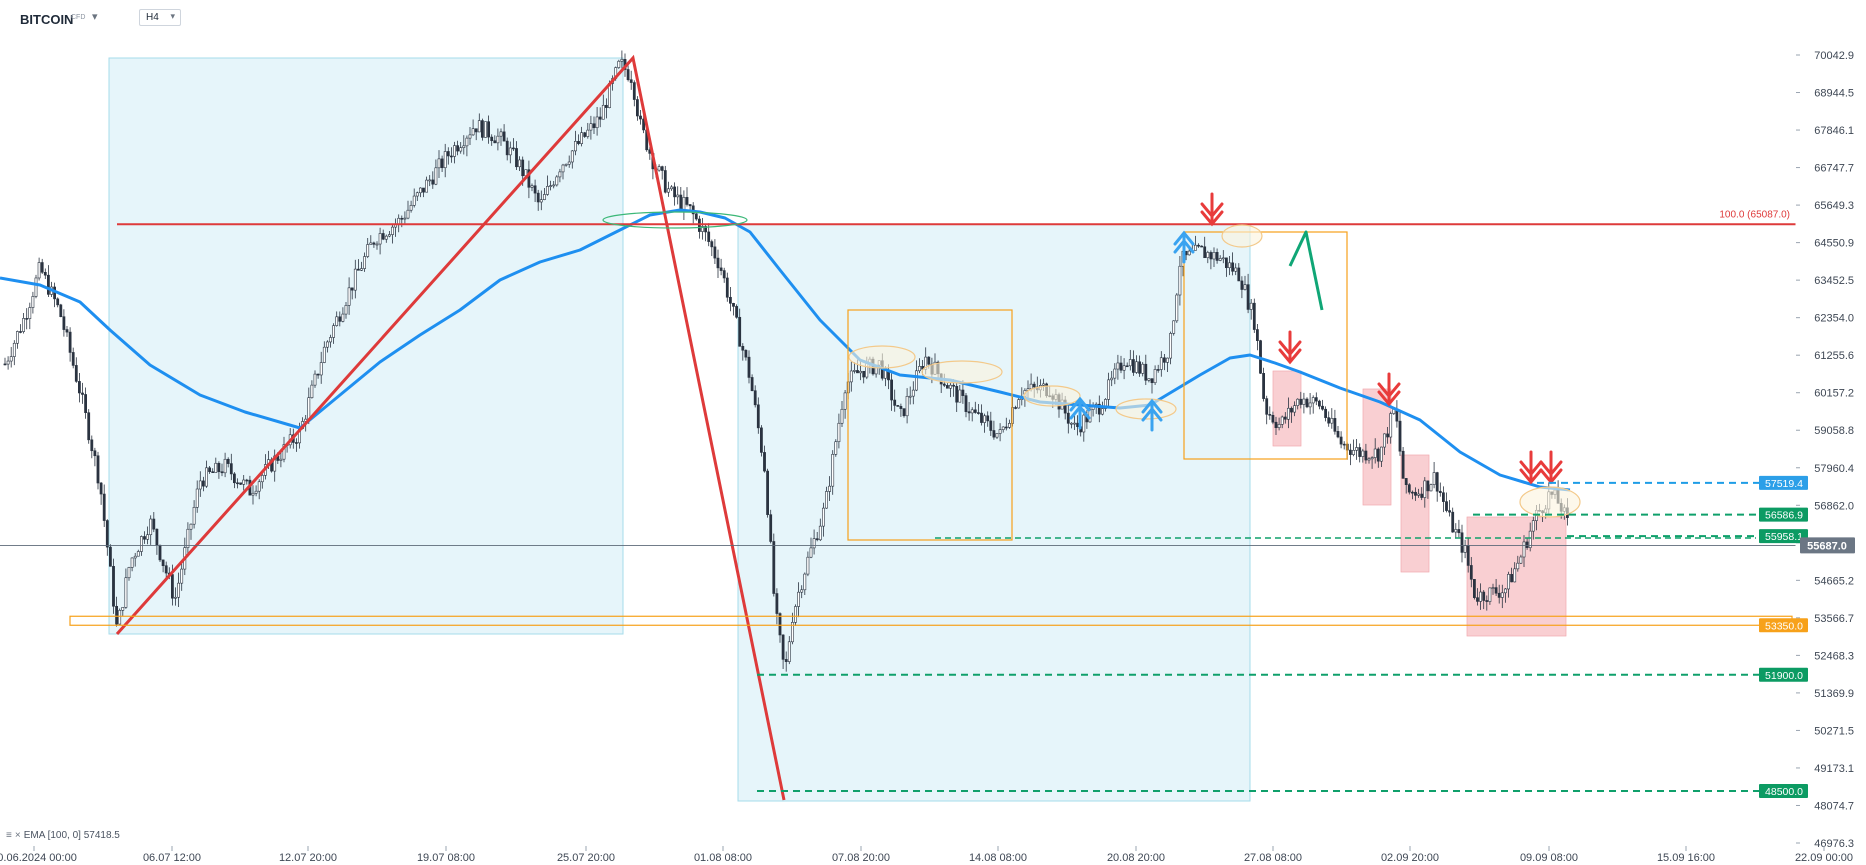 This screenshot has width=1866, height=865. Describe the element at coordinates (95, 17) in the screenshot. I see `symbol-dropdown-chevron-icon: ▾` at that location.